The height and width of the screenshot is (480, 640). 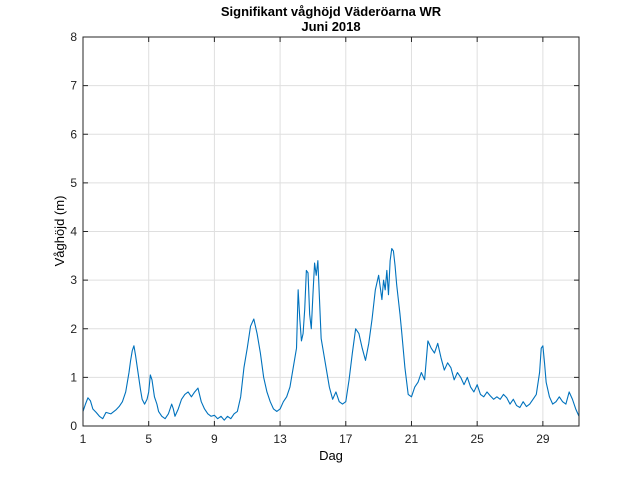 I want to click on x-tick-label: 21, so click(x=412, y=439).